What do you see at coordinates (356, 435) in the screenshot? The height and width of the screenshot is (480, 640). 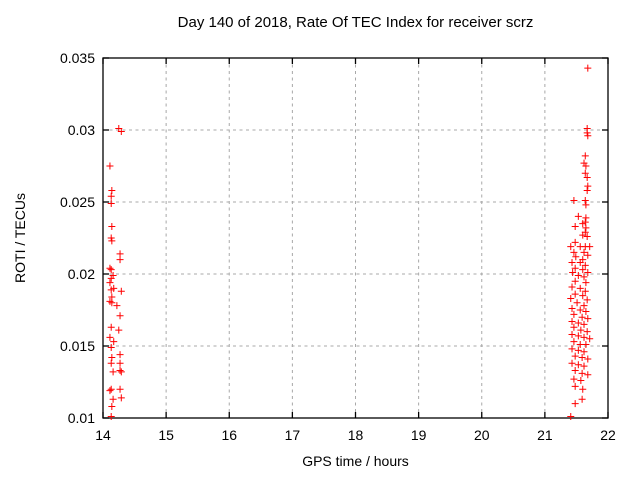 I see `x-tick-label: 18` at bounding box center [356, 435].